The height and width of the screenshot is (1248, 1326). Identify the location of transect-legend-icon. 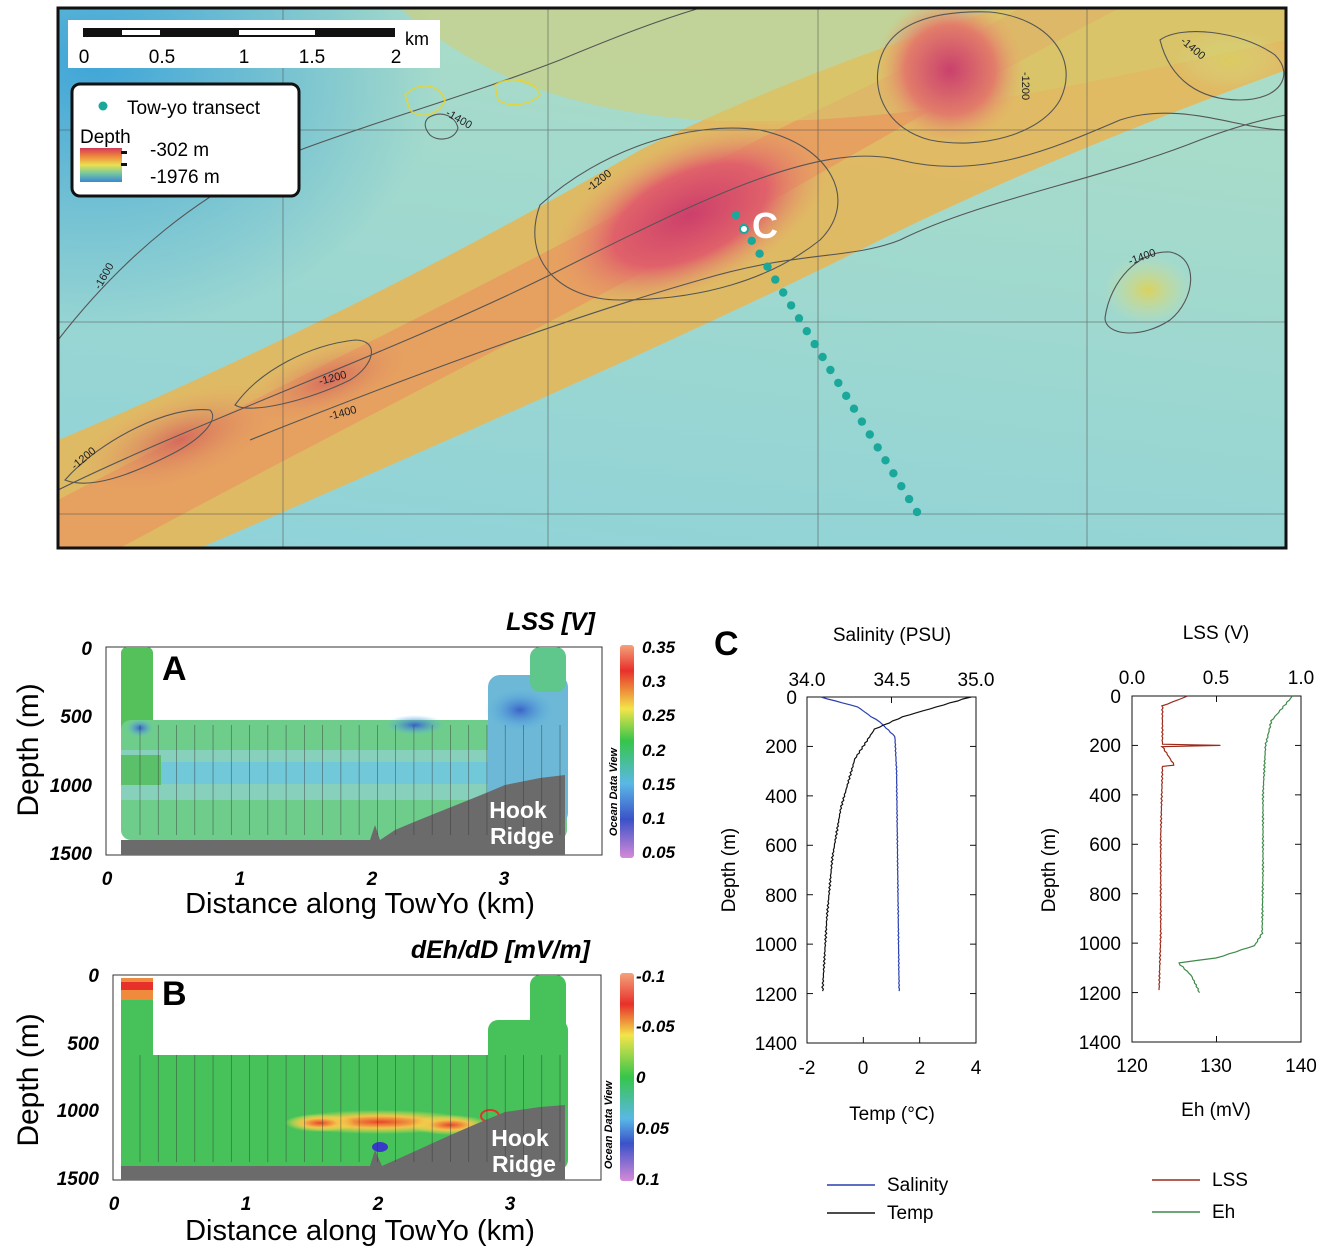
(103, 106).